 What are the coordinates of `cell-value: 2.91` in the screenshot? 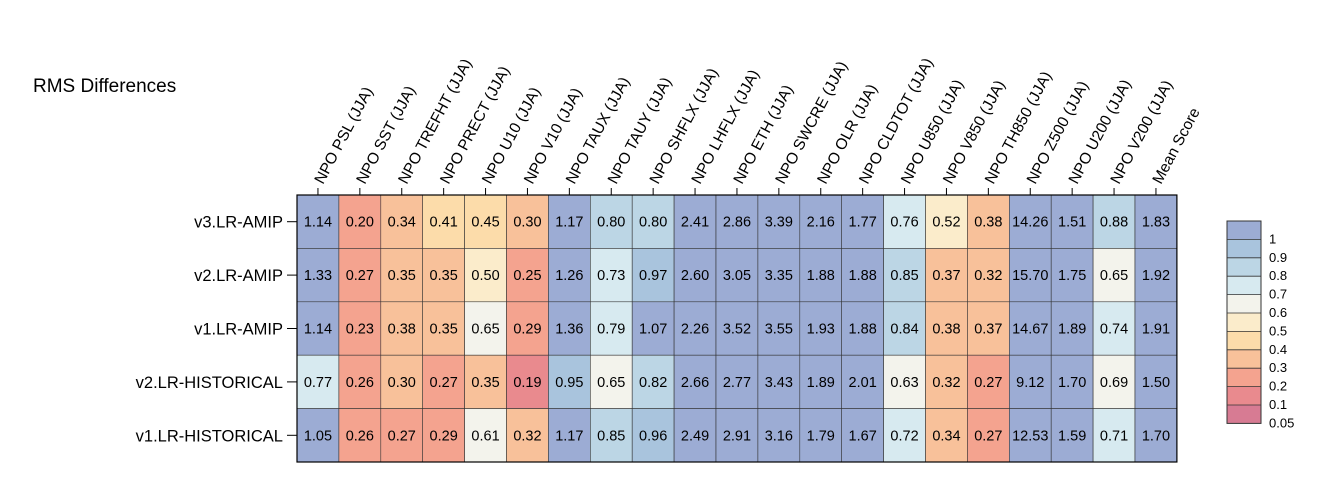 It's located at (737, 436).